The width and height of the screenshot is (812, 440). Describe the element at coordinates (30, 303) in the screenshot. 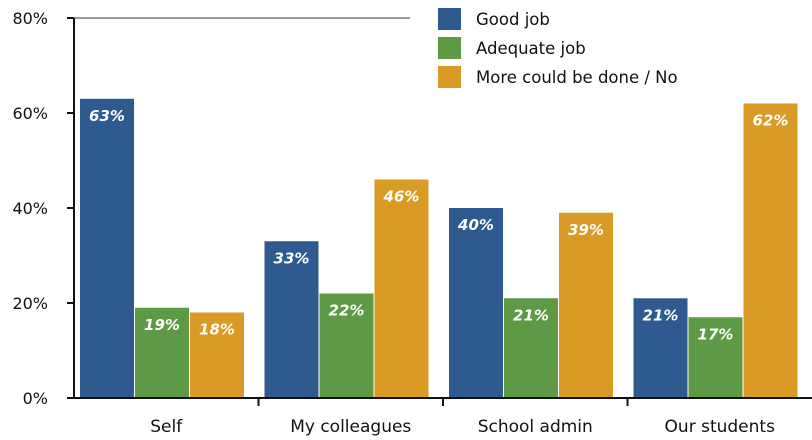

I see `y-tick-label: 20%` at that location.